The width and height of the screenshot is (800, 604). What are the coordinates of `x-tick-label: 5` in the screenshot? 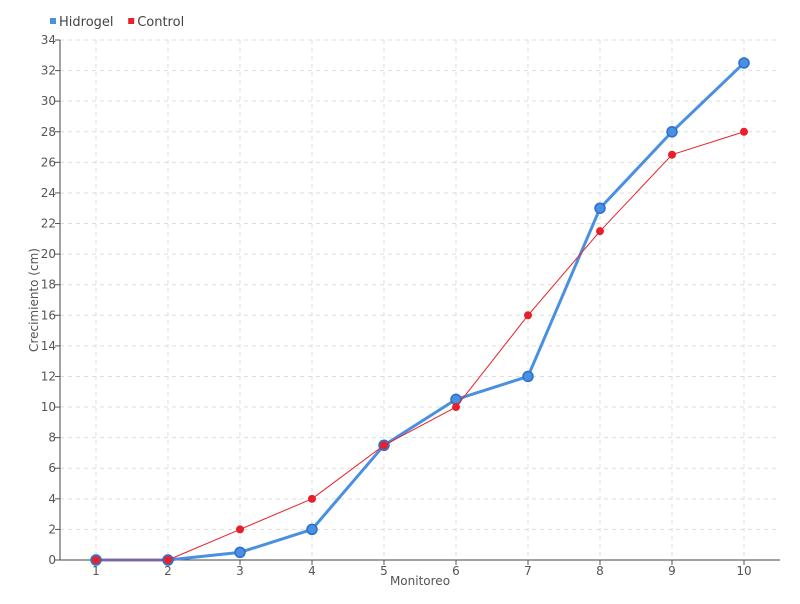 It's located at (384, 571).